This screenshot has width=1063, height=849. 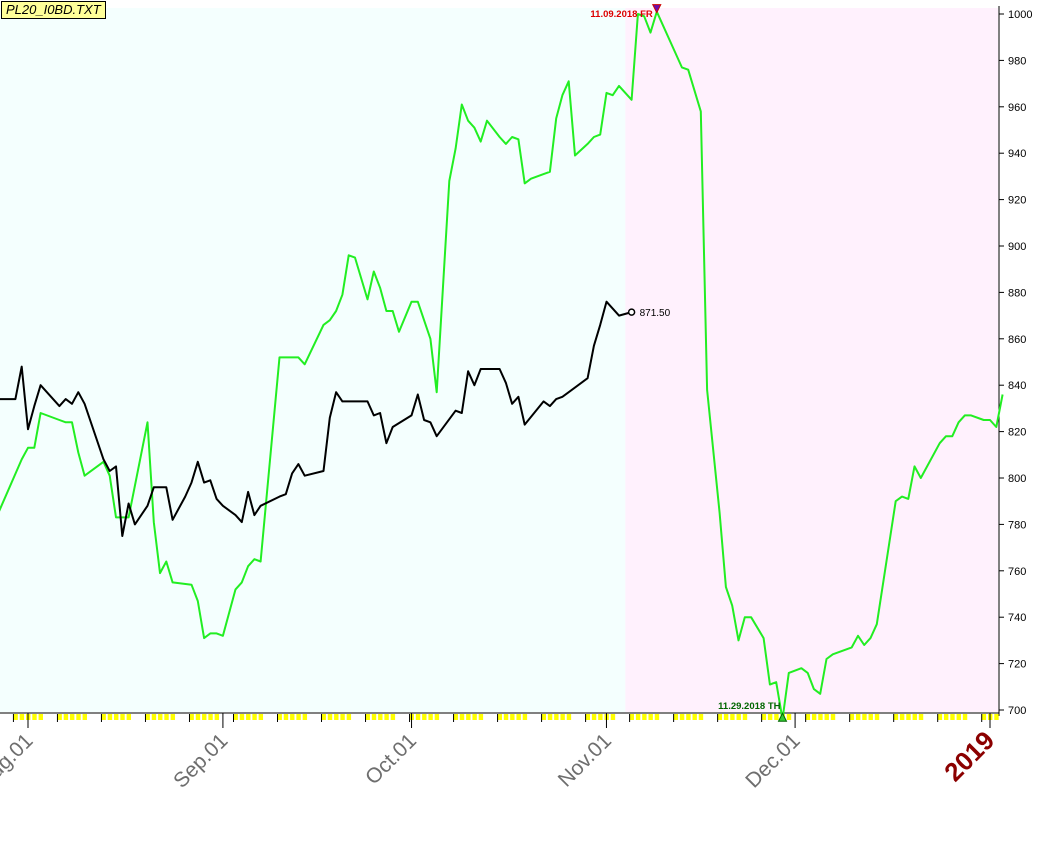 What do you see at coordinates (1017, 386) in the screenshot?
I see `y-tick-label: 840` at bounding box center [1017, 386].